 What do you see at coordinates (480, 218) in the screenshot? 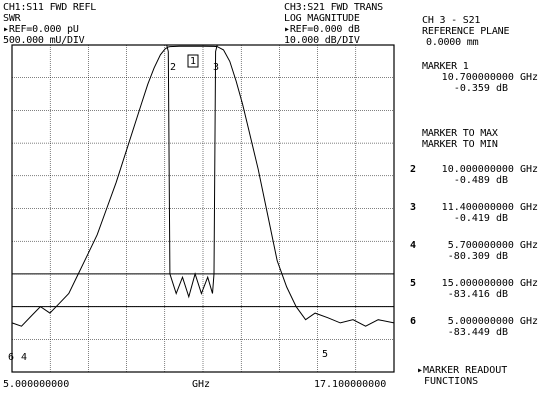
I see `marker-3-value: -0.419 dB` at bounding box center [480, 218].